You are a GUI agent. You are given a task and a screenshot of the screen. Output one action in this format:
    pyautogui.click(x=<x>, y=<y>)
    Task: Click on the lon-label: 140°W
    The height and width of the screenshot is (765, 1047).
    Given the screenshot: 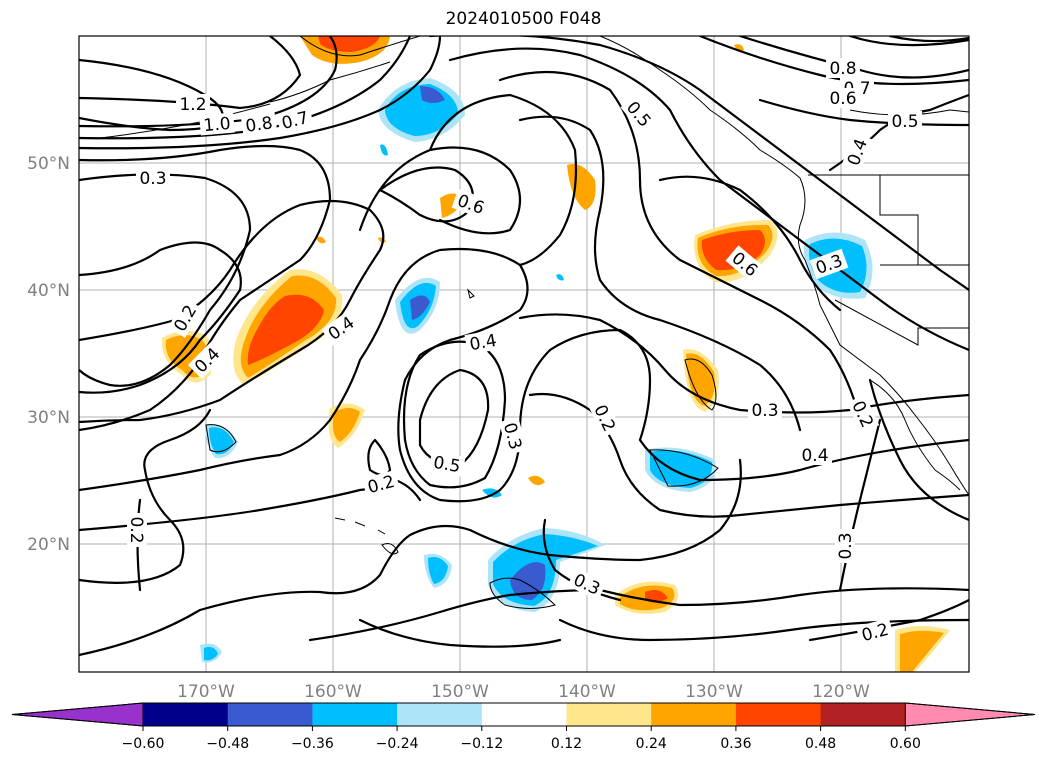 What is the action you would take?
    pyautogui.click(x=587, y=692)
    